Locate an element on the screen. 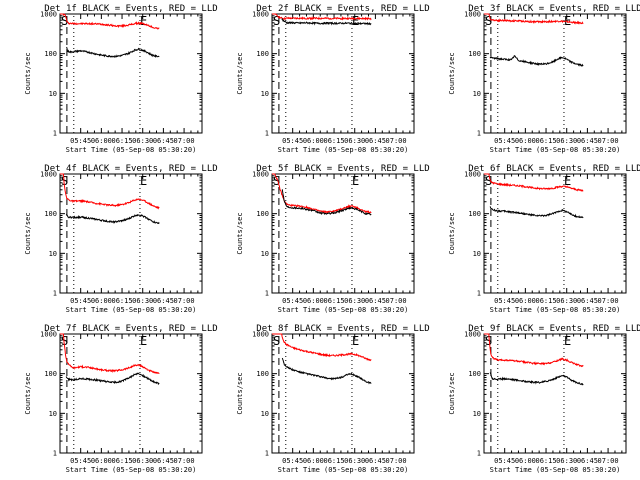  panel-title: Det 3f BLACK = Events, RED = LLD is located at coordinates (554, 9).